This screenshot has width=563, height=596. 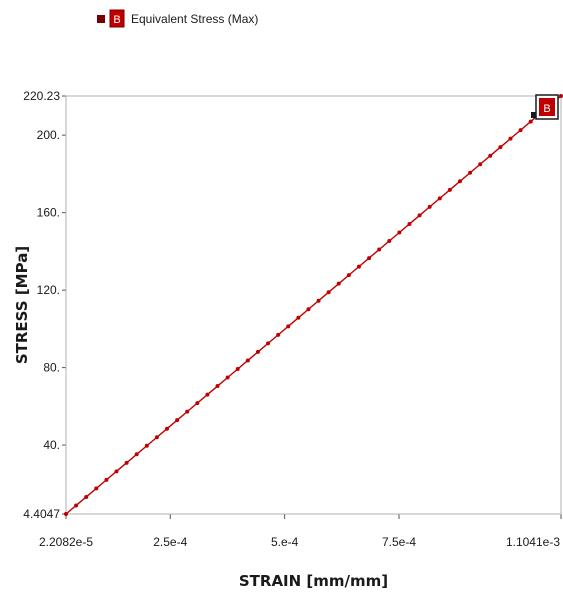 What do you see at coordinates (48, 213) in the screenshot?
I see `y-tick-label: 160.` at bounding box center [48, 213].